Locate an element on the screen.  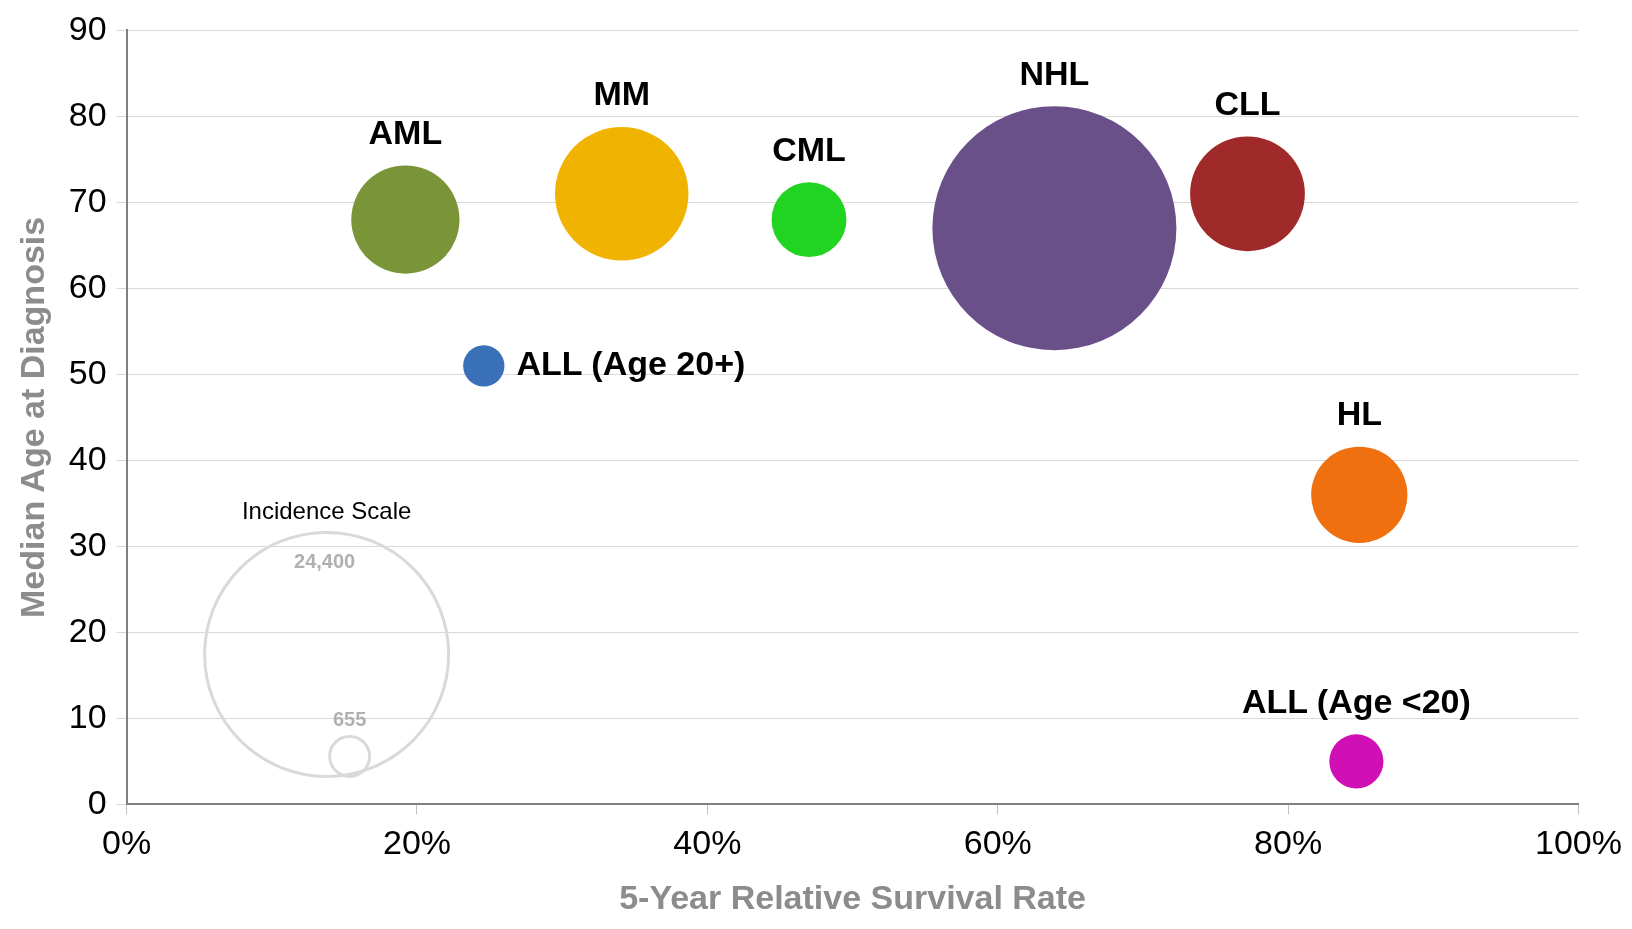
x-tick-label: 100% is located at coordinates (1578, 842).